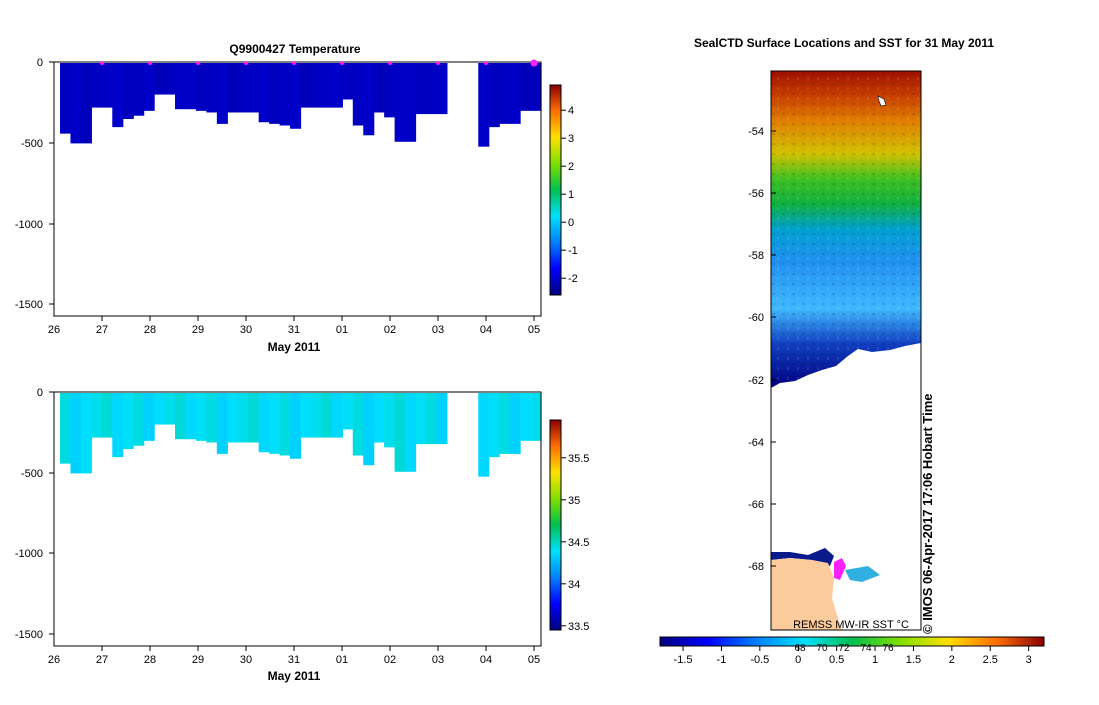 The image size is (1099, 705). What do you see at coordinates (852, 641) in the screenshot?
I see `sst-colorbar-scale` at bounding box center [852, 641].